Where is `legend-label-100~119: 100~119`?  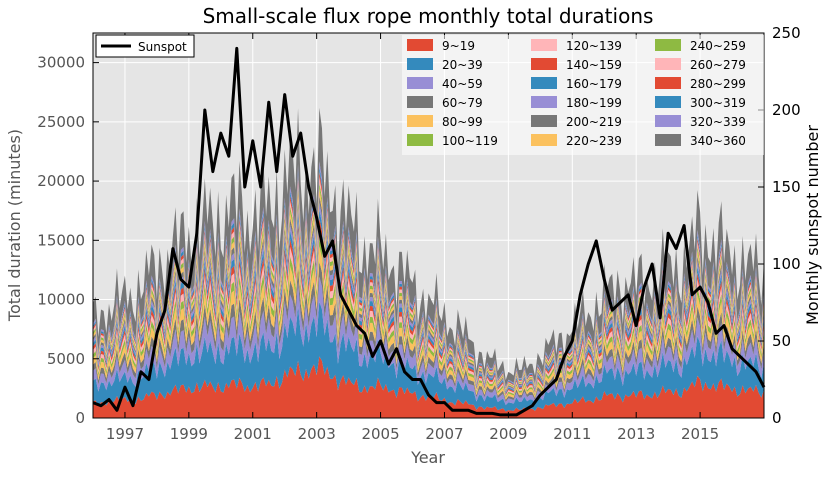
legend-label-100~119: 100~119 is located at coordinates (470, 141).